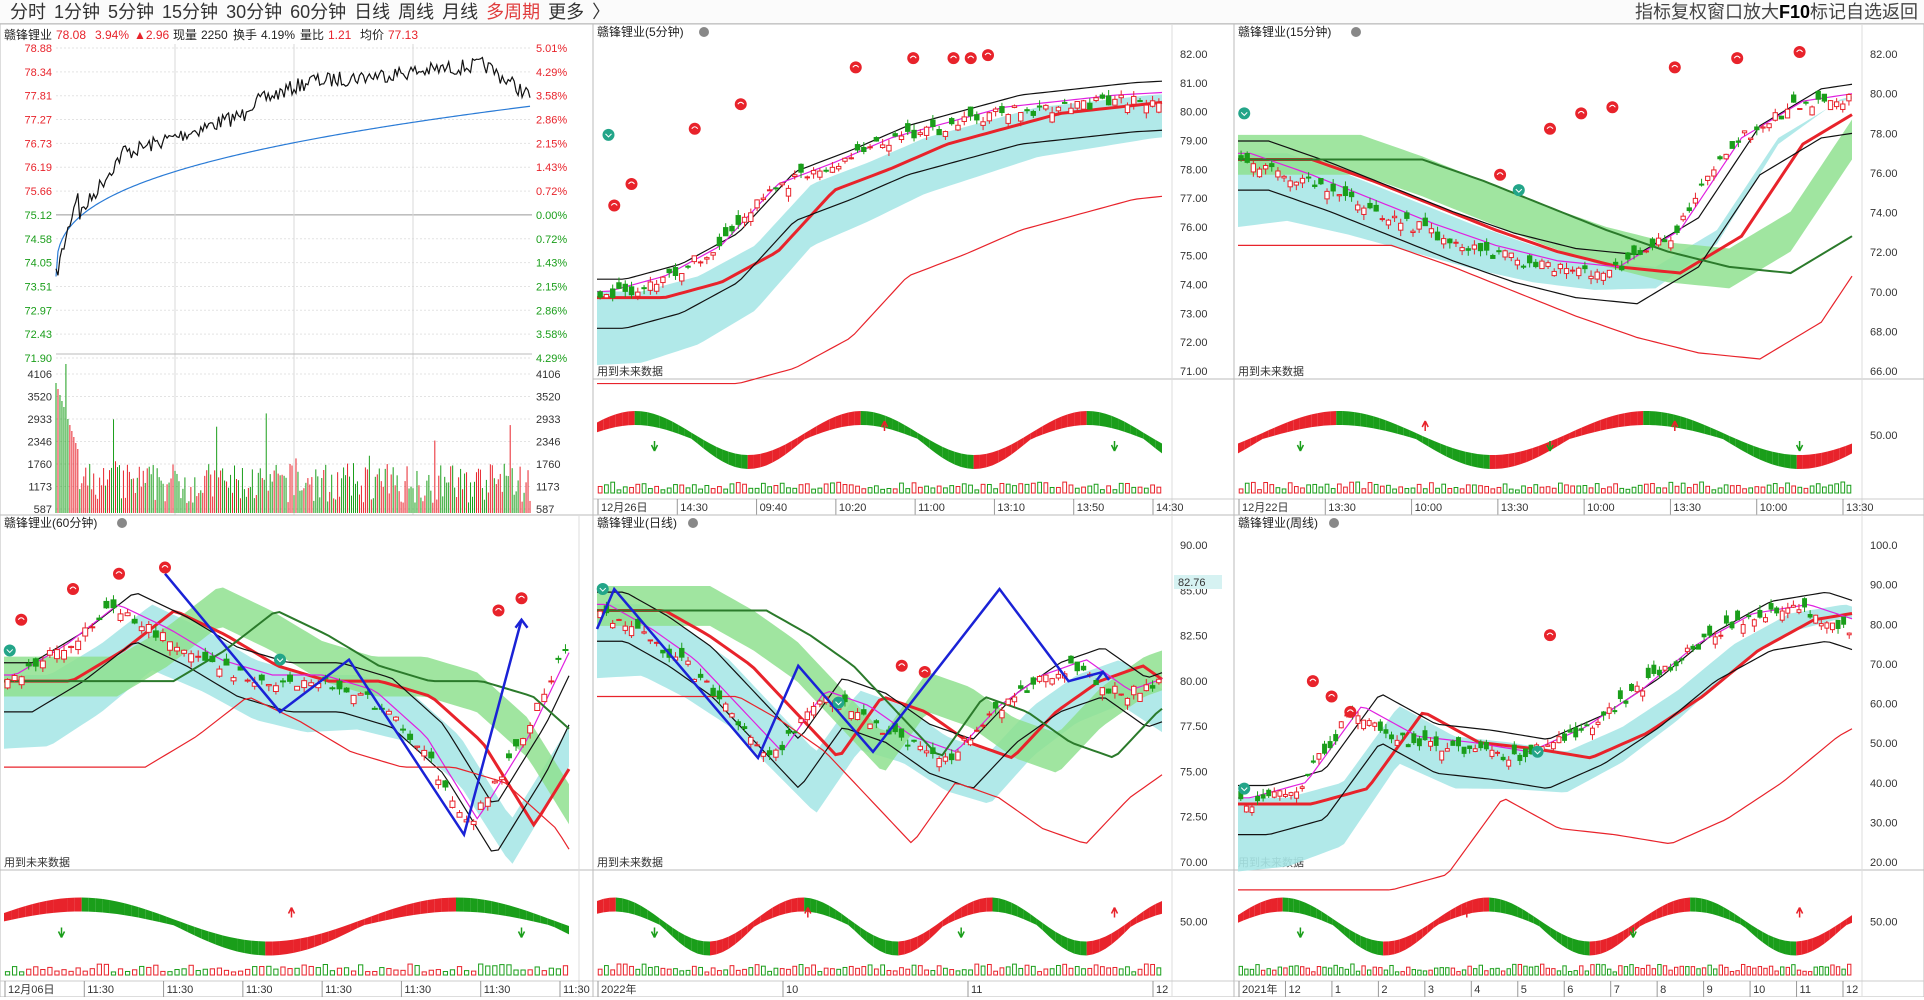 The image size is (1924, 1000). What do you see at coordinates (254, 12) in the screenshot?
I see `tab-4: 30分钟` at bounding box center [254, 12].